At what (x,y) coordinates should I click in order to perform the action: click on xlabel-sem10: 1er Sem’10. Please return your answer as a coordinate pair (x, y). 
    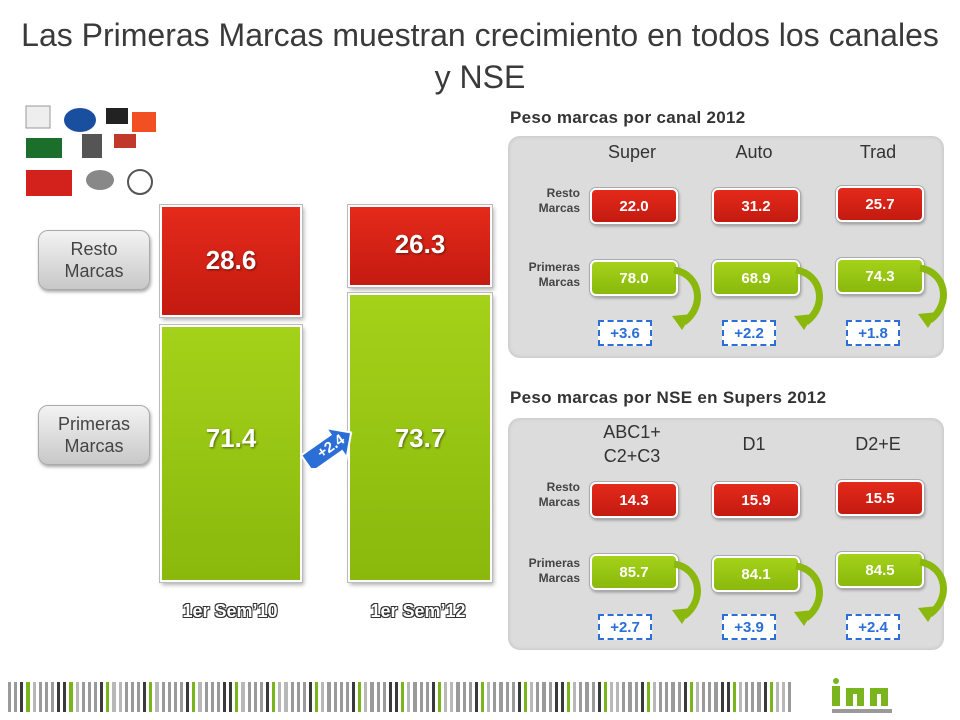
    Looking at the image, I should click on (230, 611).